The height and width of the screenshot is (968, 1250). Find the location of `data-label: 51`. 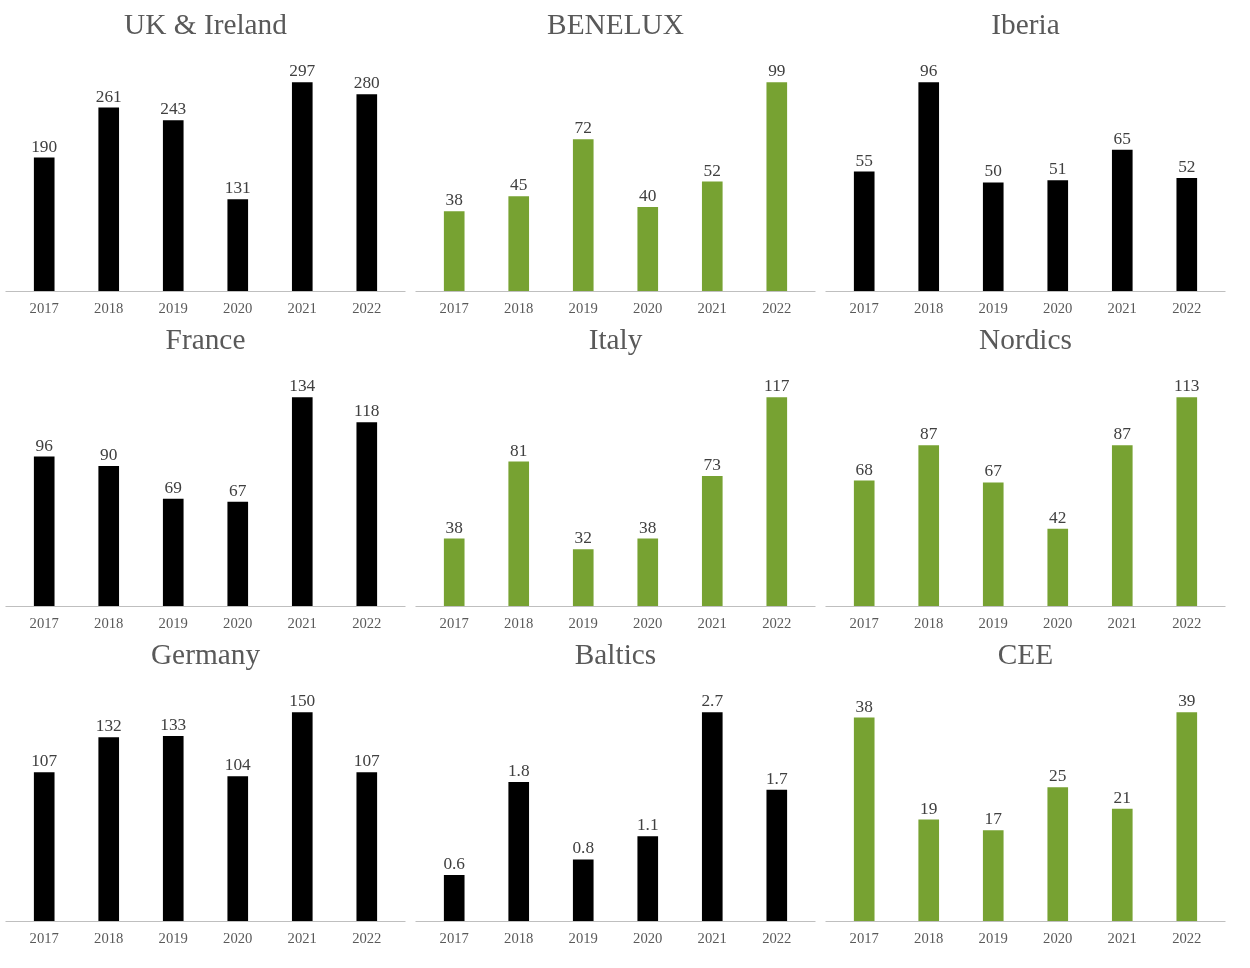

data-label: 51 is located at coordinates (1058, 169).